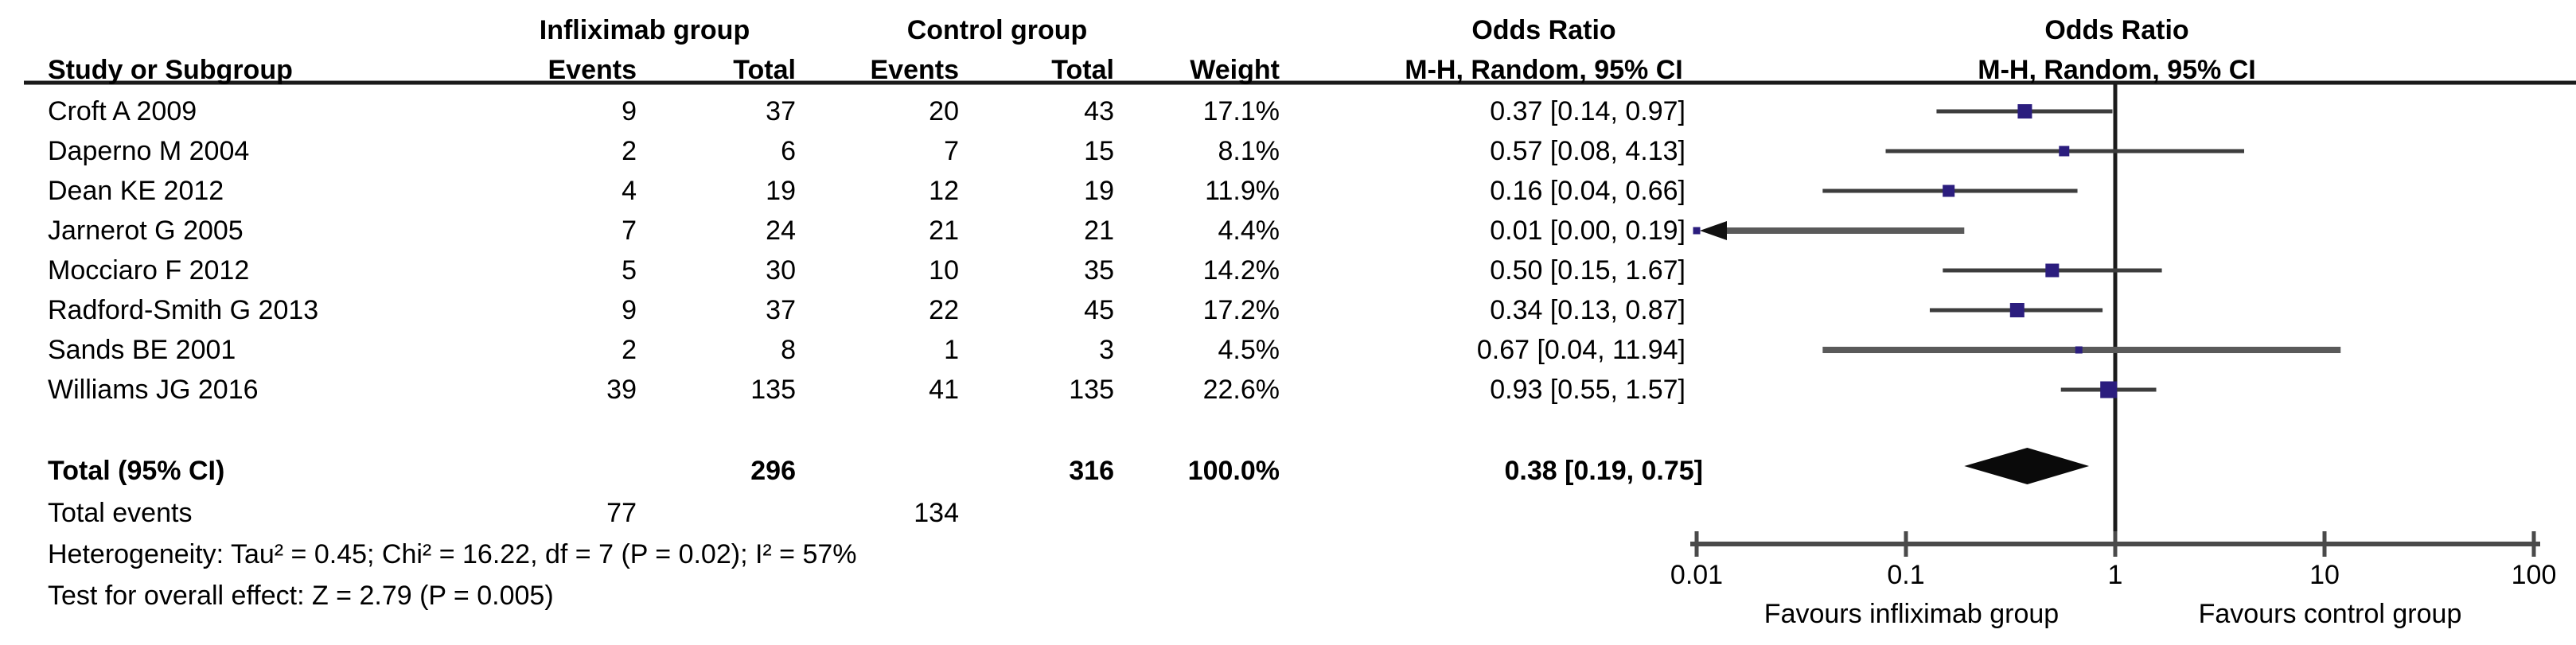 The height and width of the screenshot is (645, 2576). I want to click on study-total-ctrl: 135, so click(1091, 390).